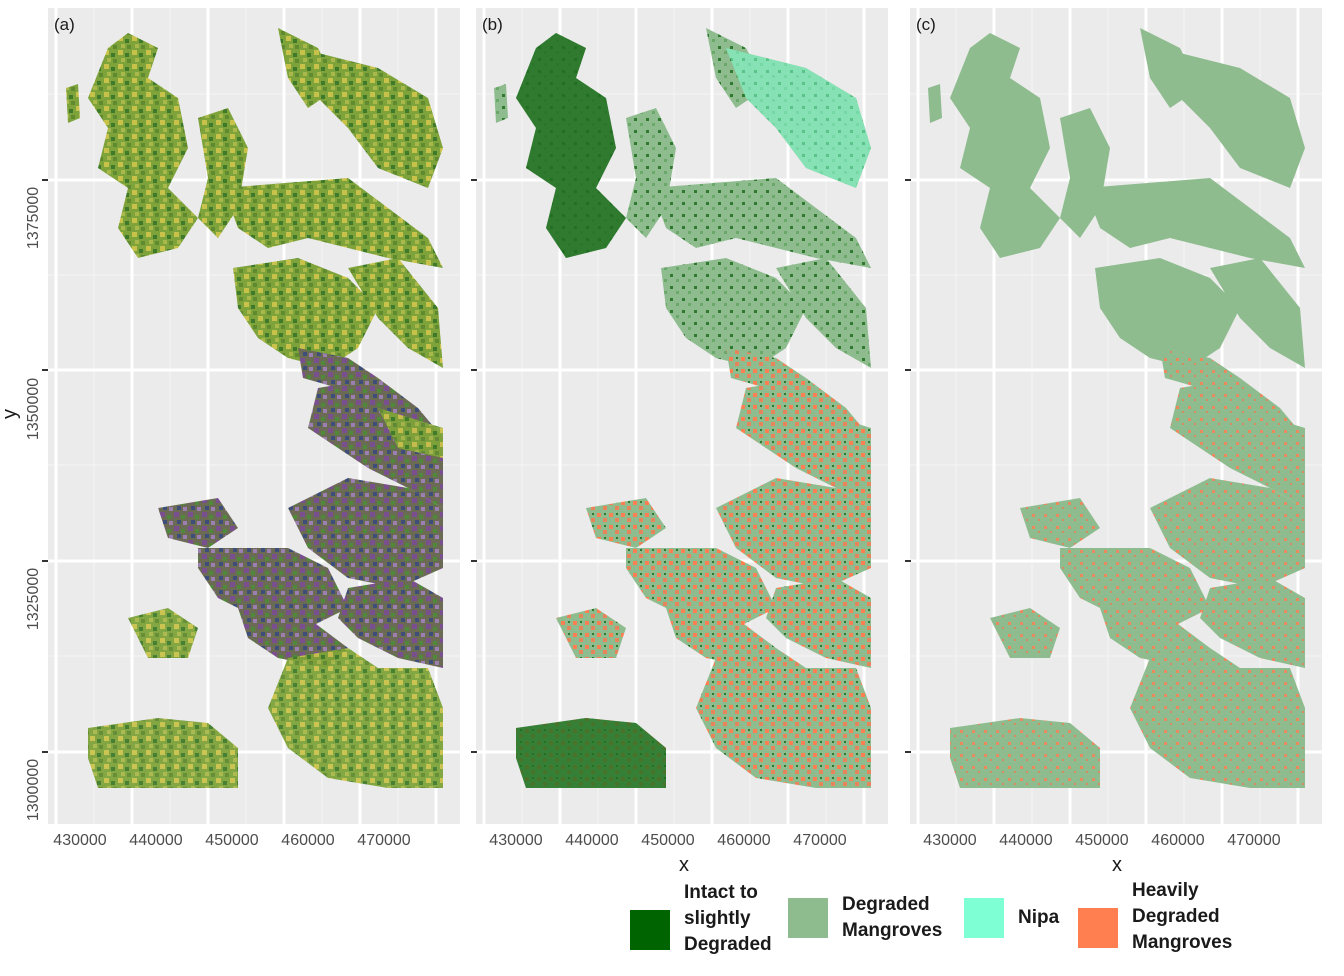  Describe the element at coordinates (33, 409) in the screenshot. I see `y-tick-label: 1350000` at that location.